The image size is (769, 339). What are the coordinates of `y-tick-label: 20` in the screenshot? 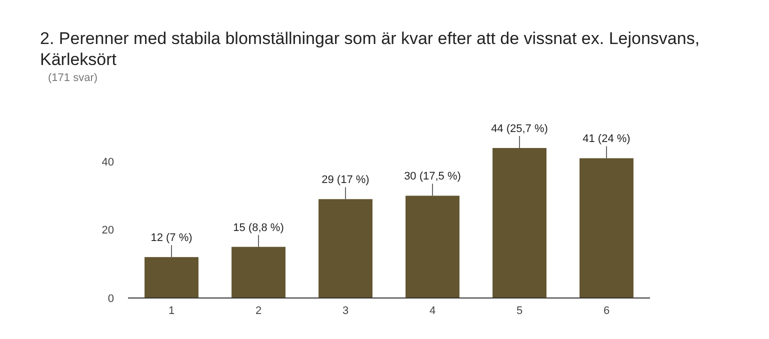 It's located at (108, 230).